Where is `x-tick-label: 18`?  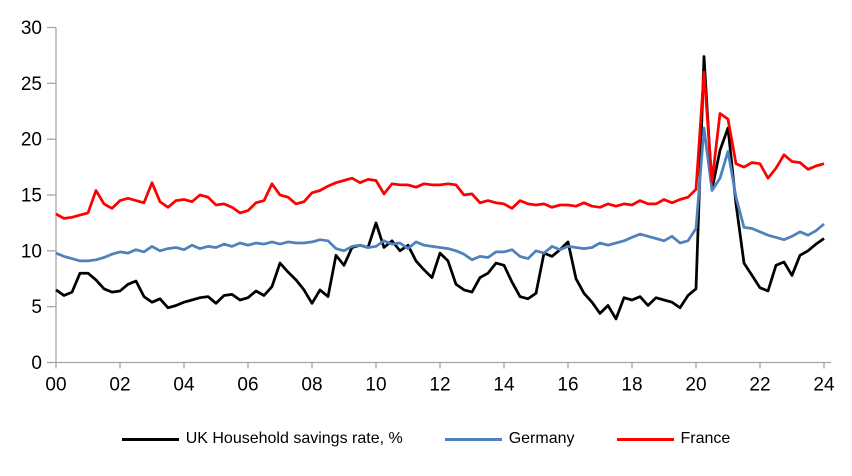
x-tick-label: 18 is located at coordinates (631, 385).